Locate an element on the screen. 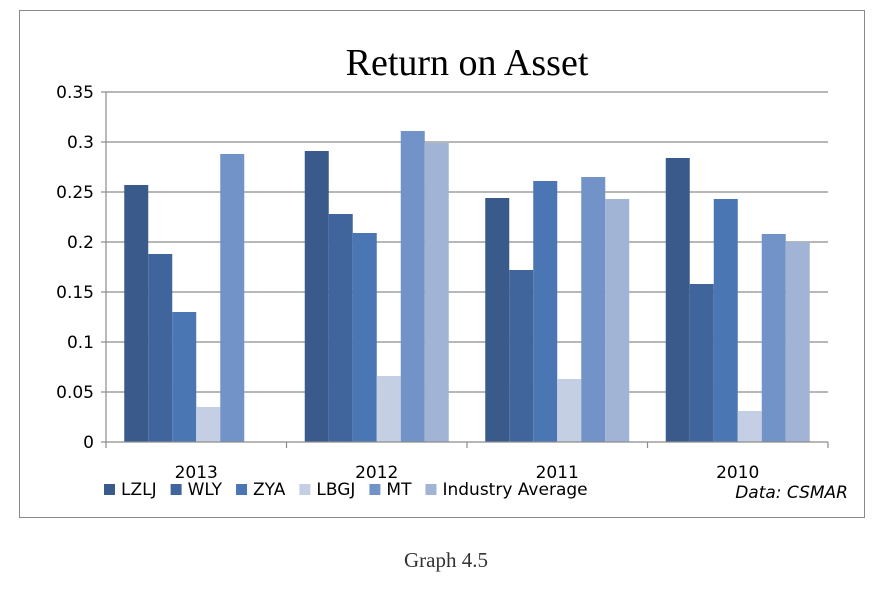  x-category-label: 2012 is located at coordinates (376, 473).